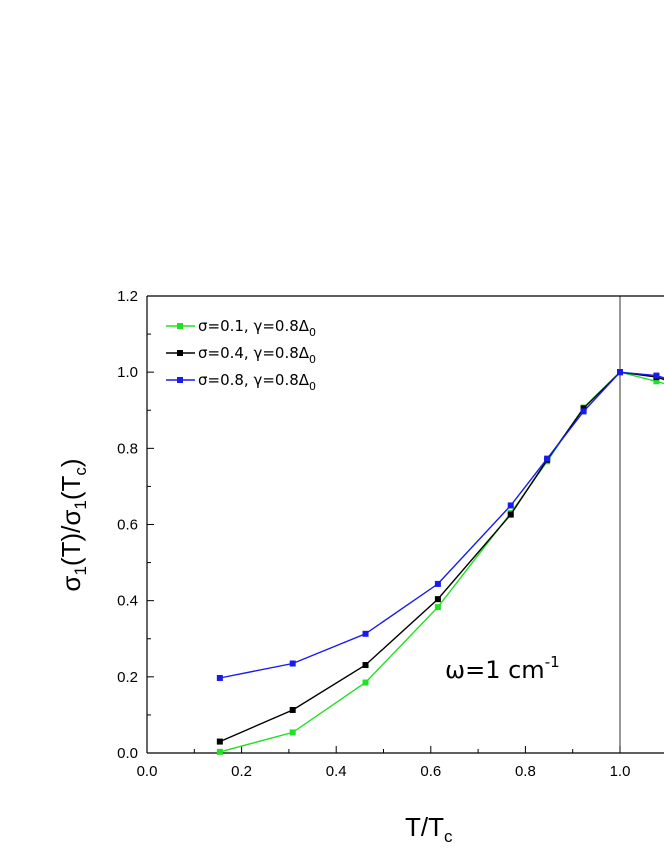  What do you see at coordinates (502, 668) in the screenshot?
I see `frequency-annotation: ω=1 cm-1` at bounding box center [502, 668].